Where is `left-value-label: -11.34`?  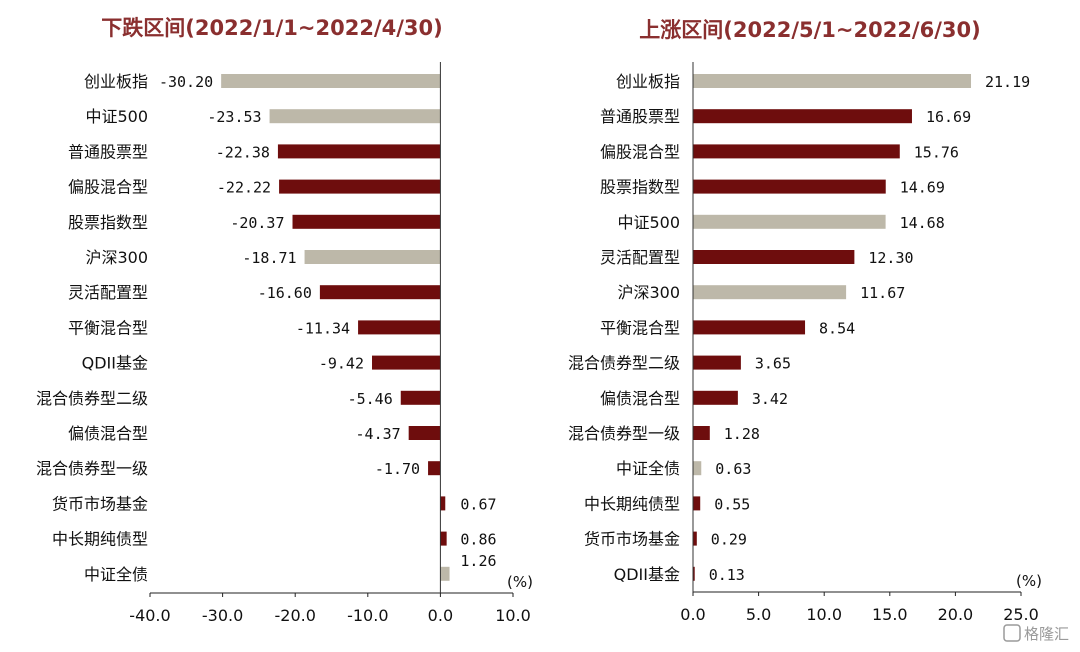
left-value-label: -11.34 is located at coordinates (323, 328).